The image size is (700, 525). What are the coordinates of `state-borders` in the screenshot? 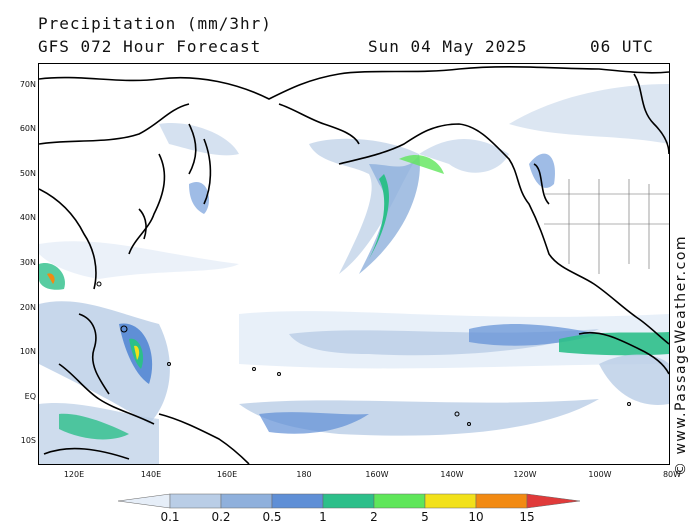 It's located at (606, 226).